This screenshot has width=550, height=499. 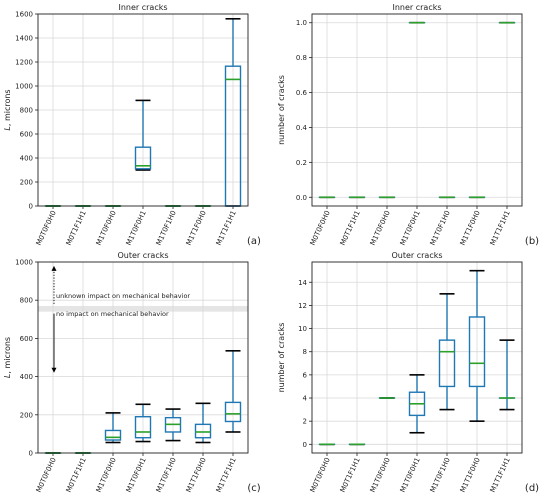 What do you see at coordinates (301, 23) in the screenshot?
I see `y-tick-label: 1.0` at bounding box center [301, 23].